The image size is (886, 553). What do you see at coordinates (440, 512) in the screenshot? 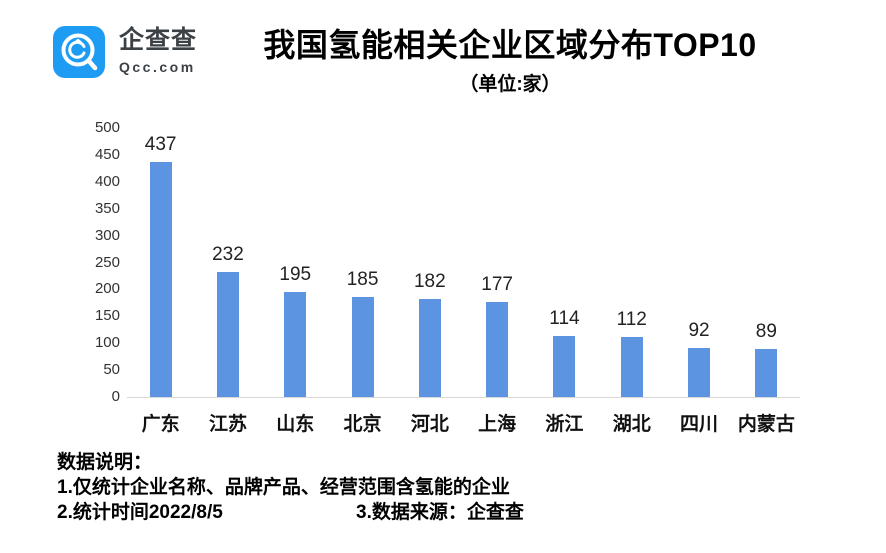
I see `footer-note3: 3.数据来源：企查查` at bounding box center [440, 512].